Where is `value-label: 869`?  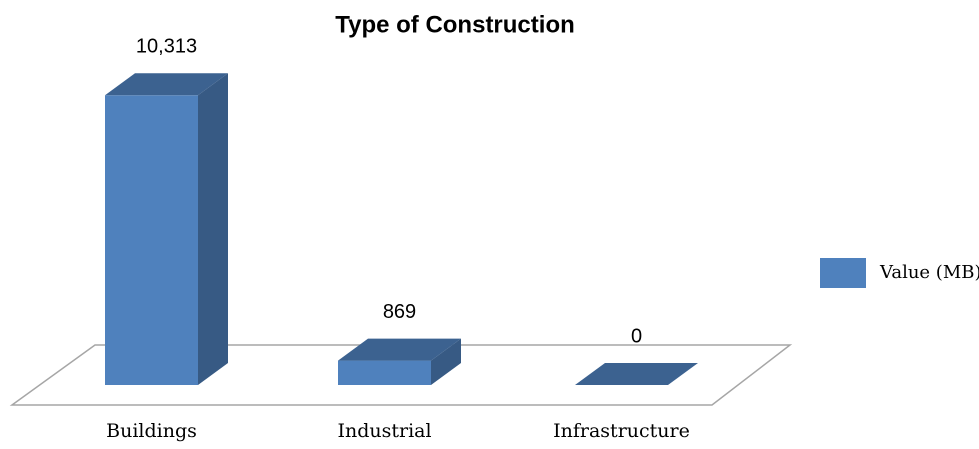 value-label: 869 is located at coordinates (399, 312).